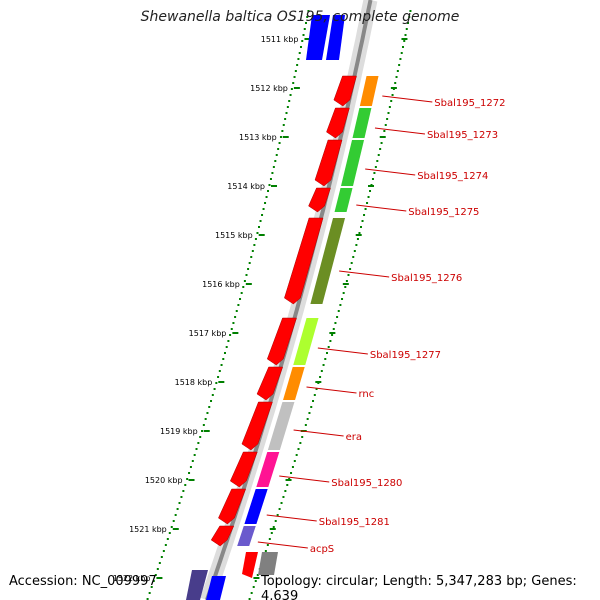 The width and height of the screenshot is (600, 600). I want to click on gene-label: Sbal195_1277, so click(405, 355).